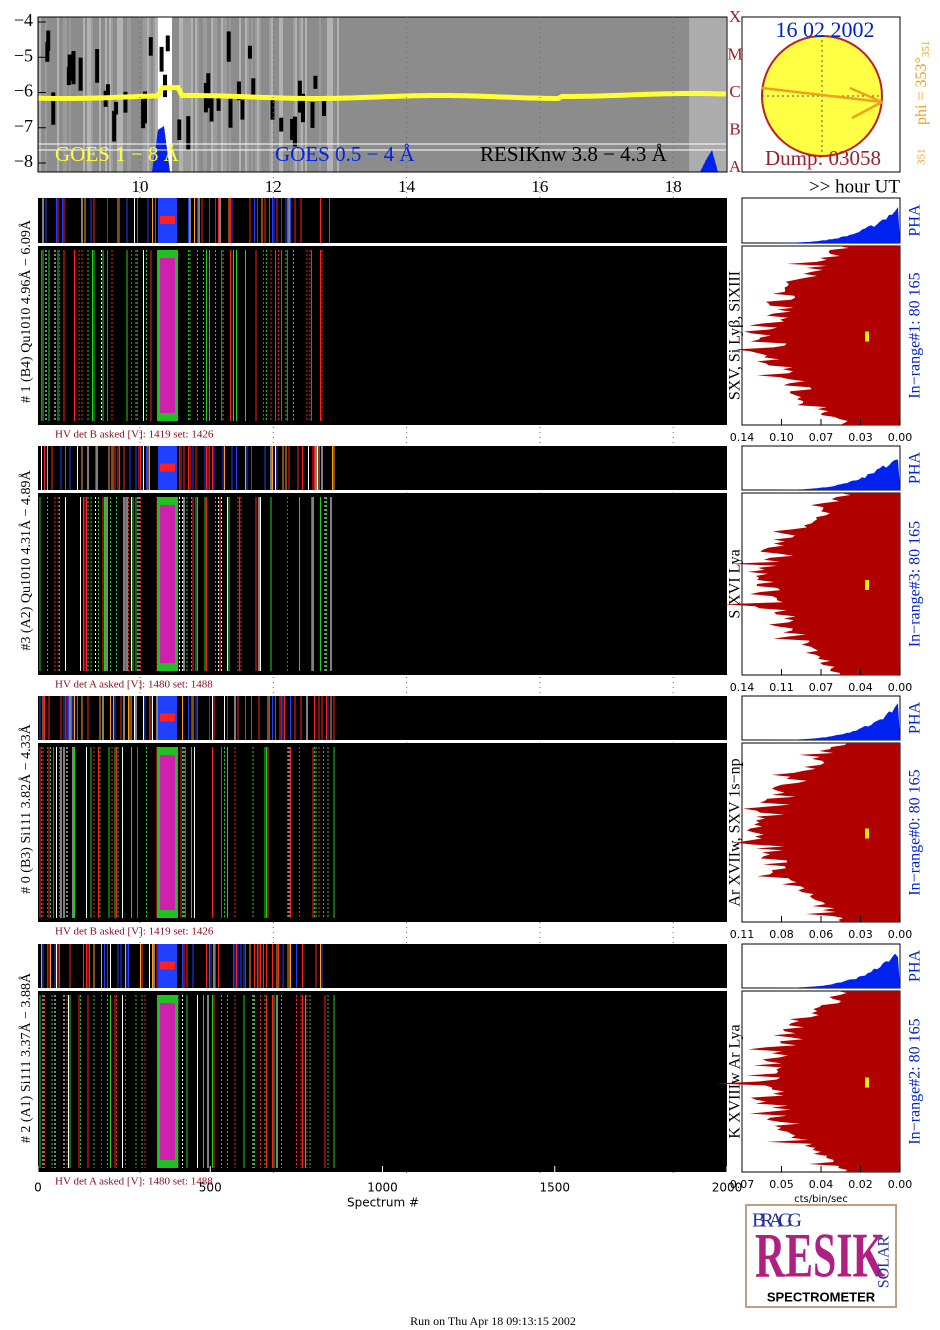 The image size is (940, 1330). What do you see at coordinates (382, 93) in the screenshot?
I see `goes-yellow` at bounding box center [382, 93].